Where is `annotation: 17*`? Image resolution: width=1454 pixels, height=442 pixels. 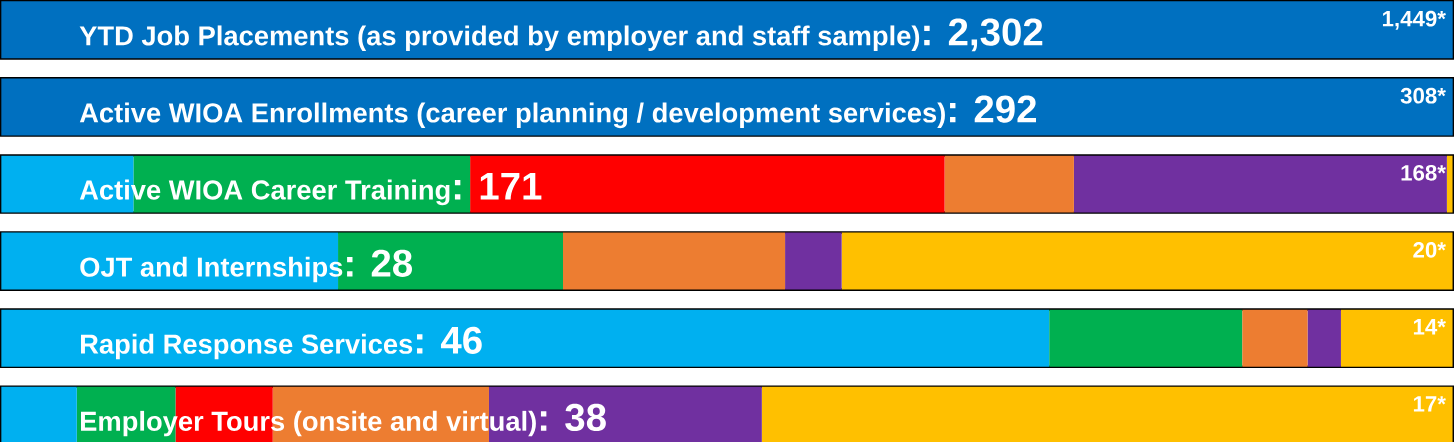 annotation: 17* is located at coordinates (1429, 404).